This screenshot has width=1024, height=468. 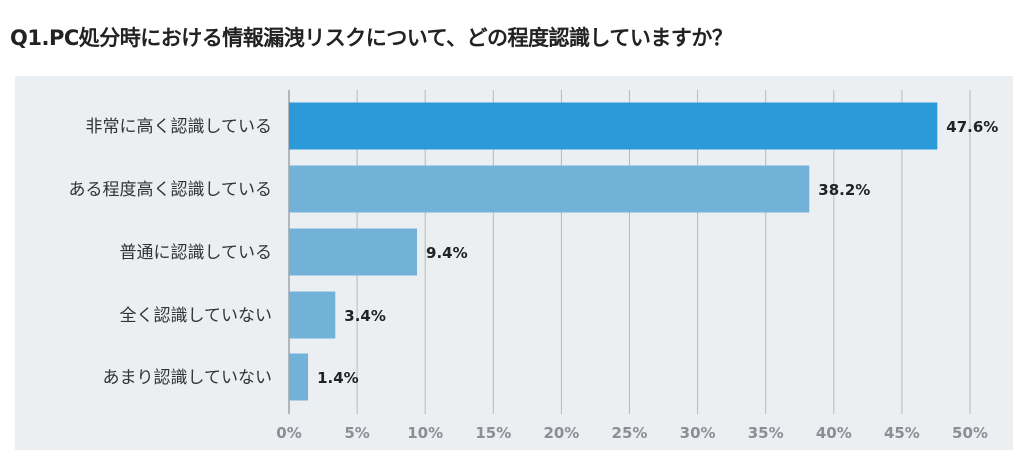 I want to click on category-label: ある程度高く認識している, so click(x=171, y=190).